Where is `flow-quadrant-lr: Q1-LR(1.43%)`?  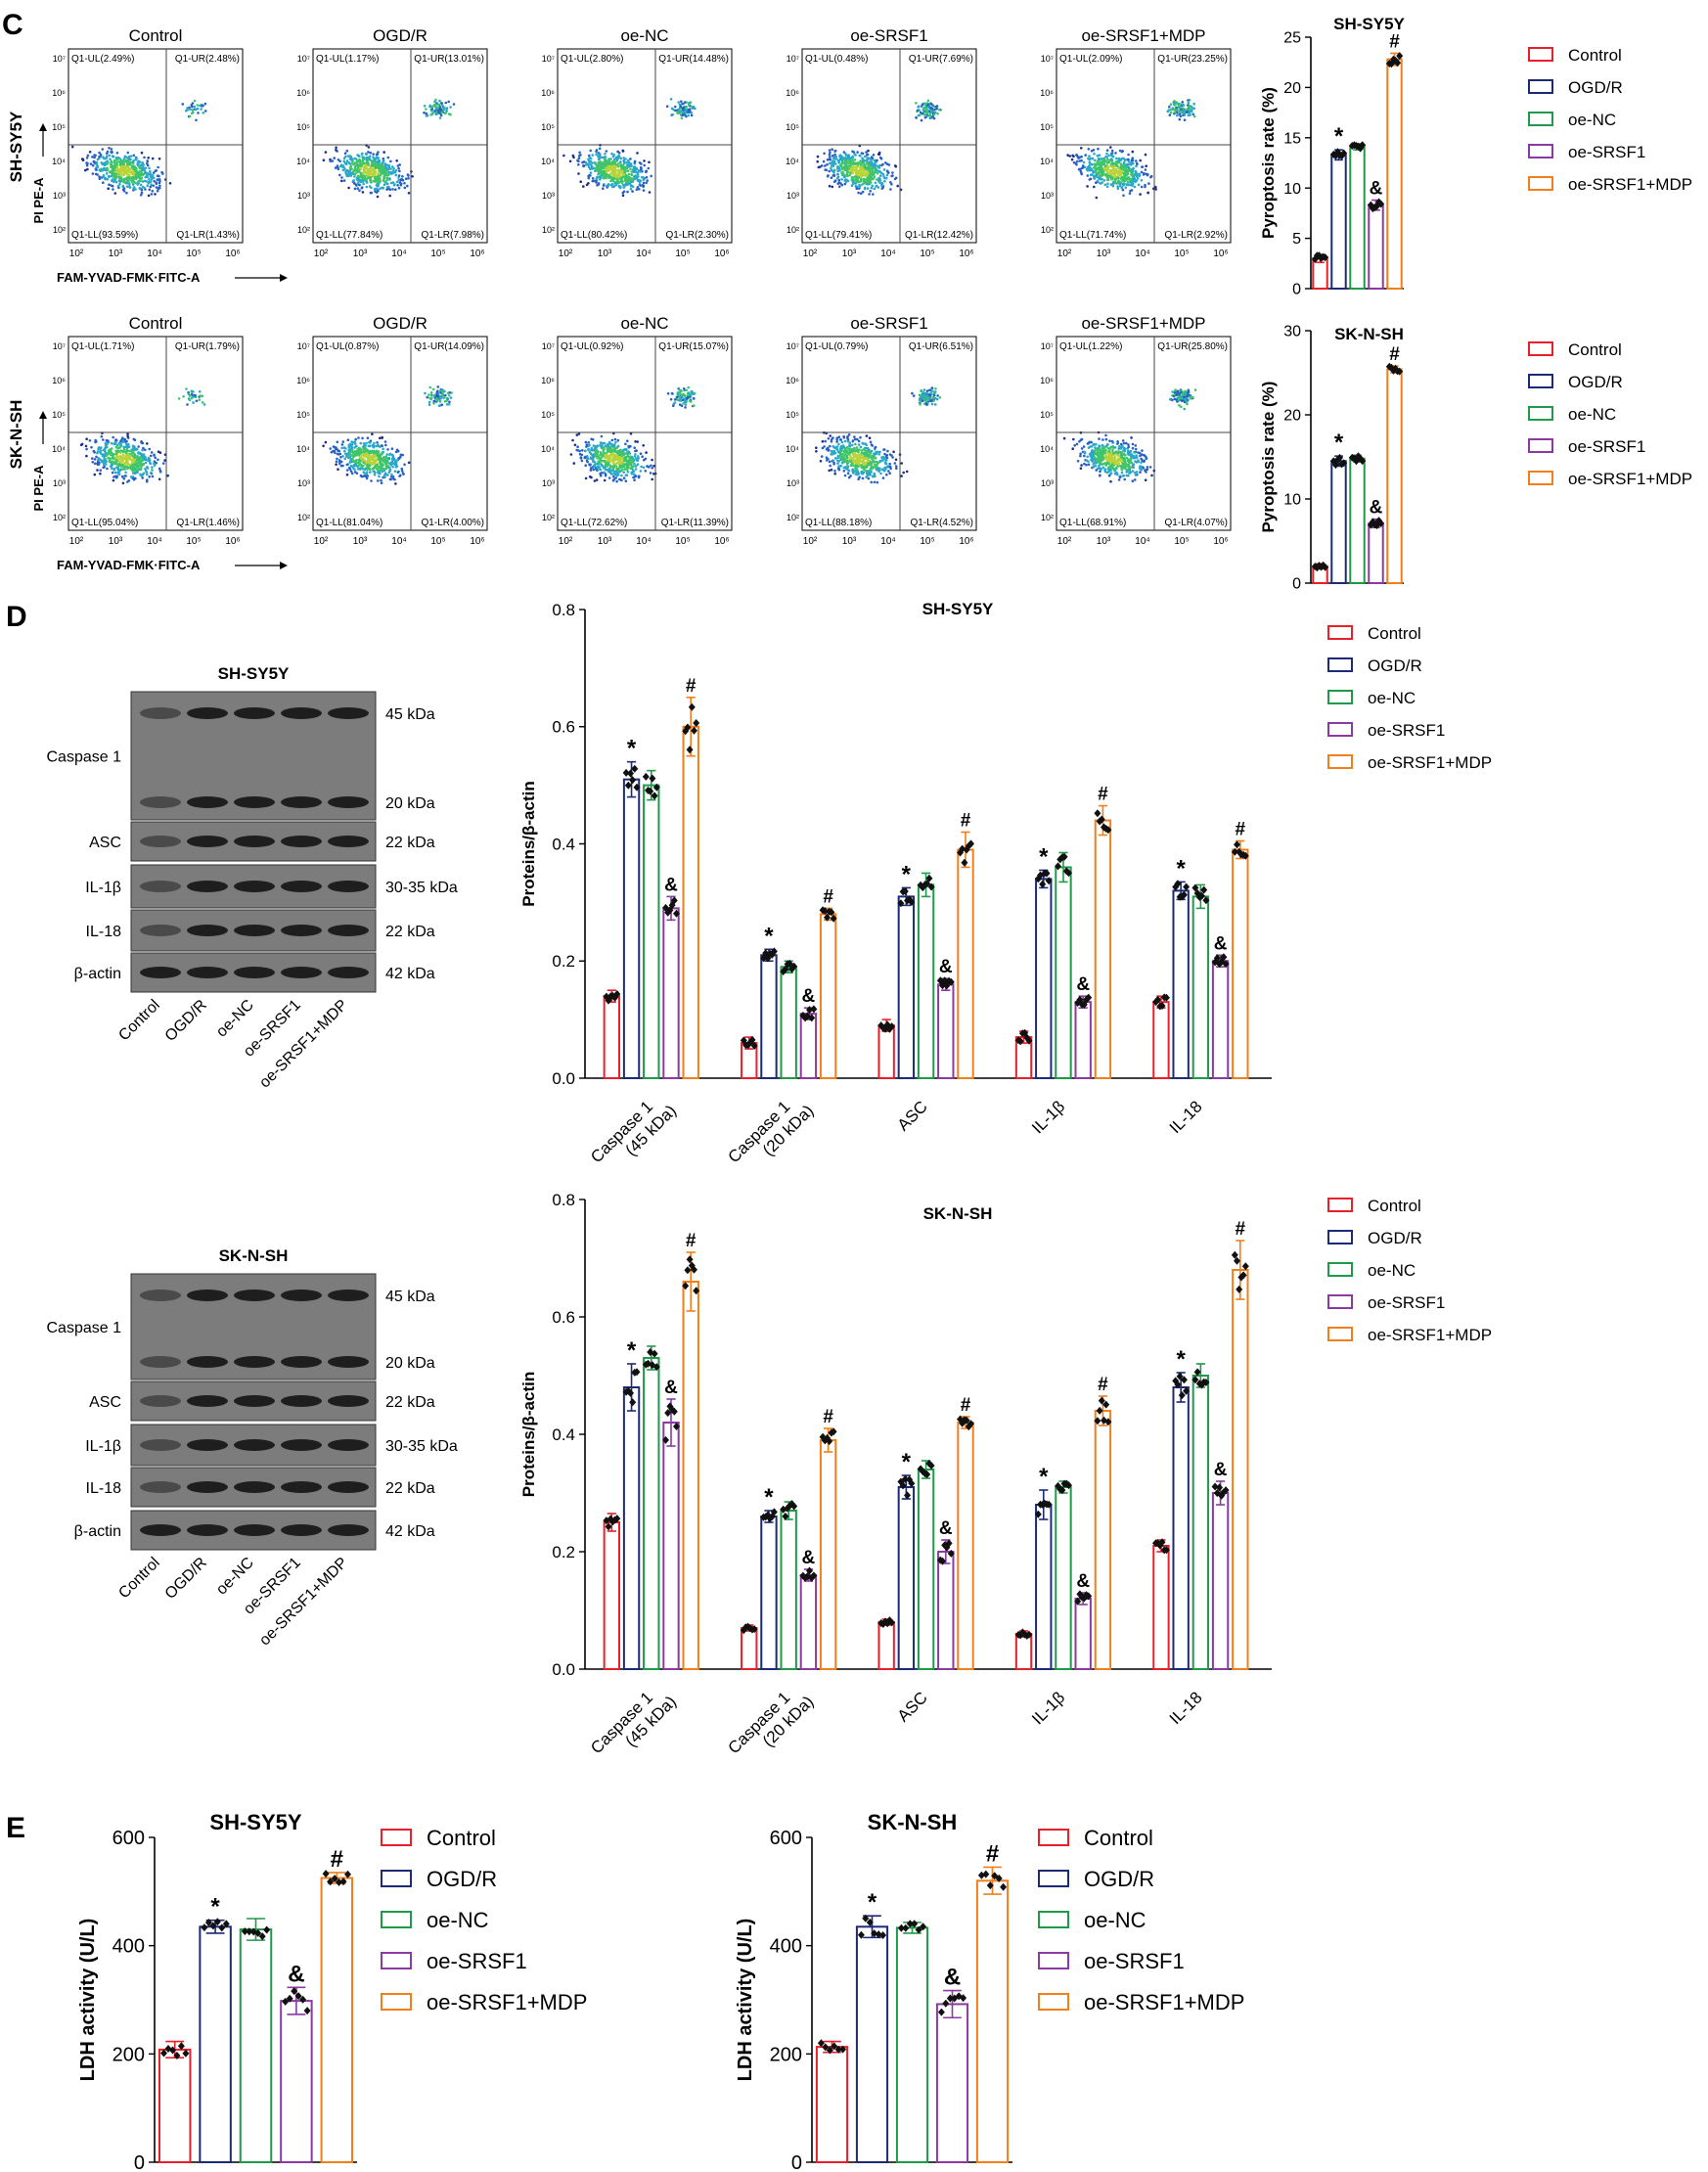
flow-quadrant-lr: Q1-LR(1.43%) is located at coordinates (208, 235).